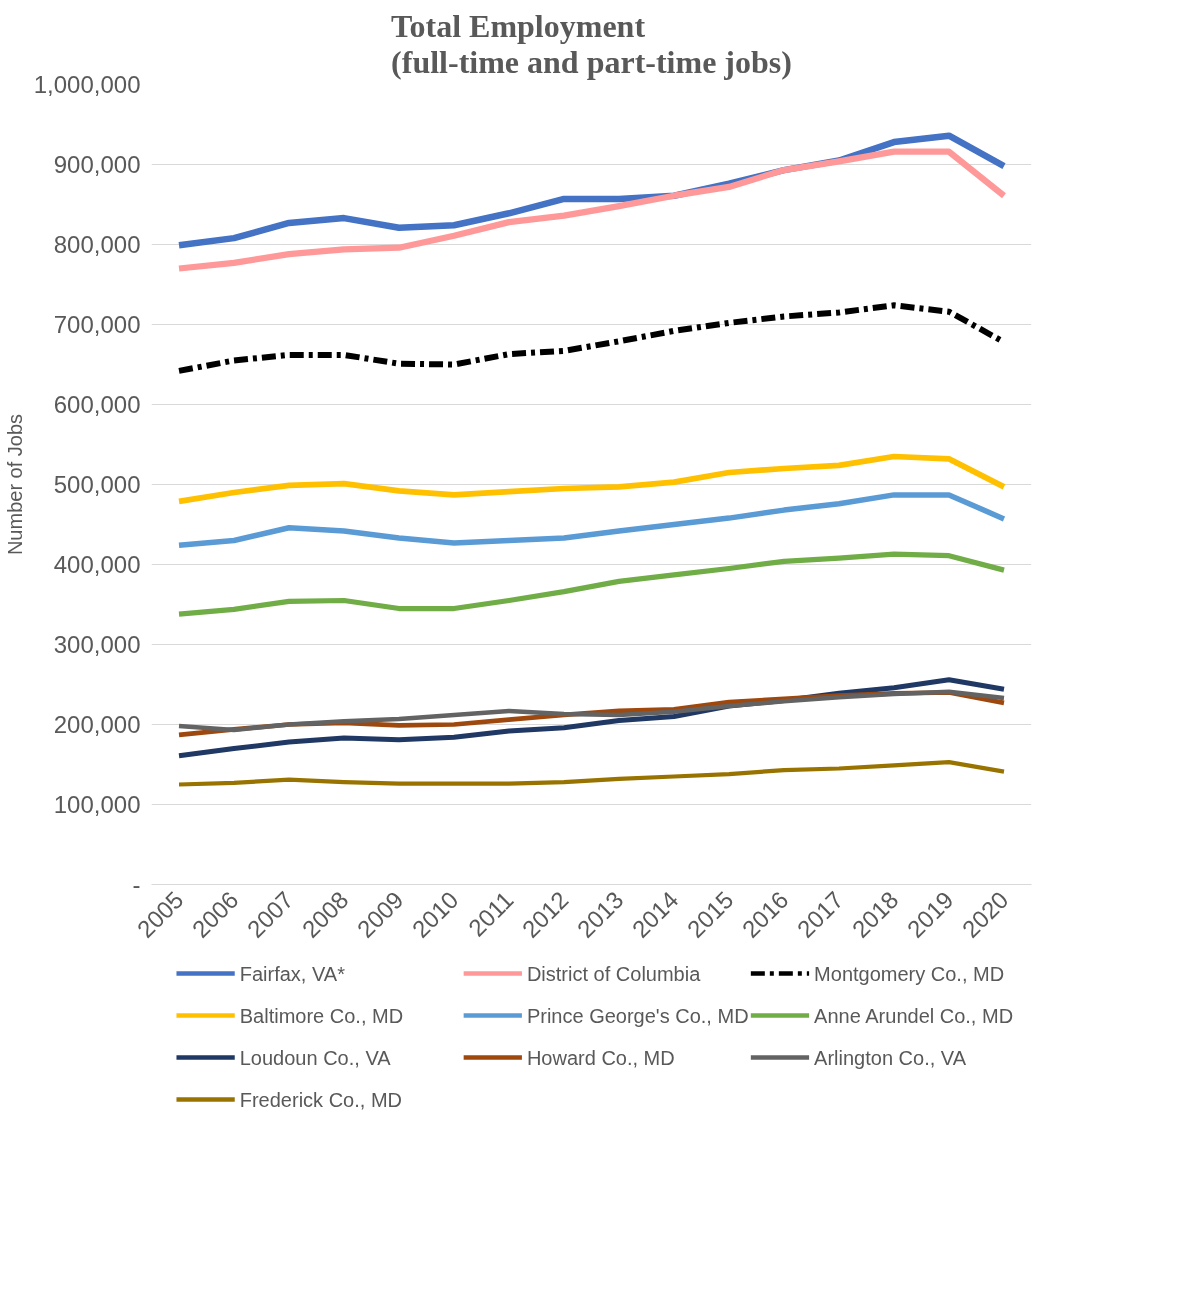 The image size is (1190, 1308). I want to click on y-tick-label: 800,000, so click(97, 244).